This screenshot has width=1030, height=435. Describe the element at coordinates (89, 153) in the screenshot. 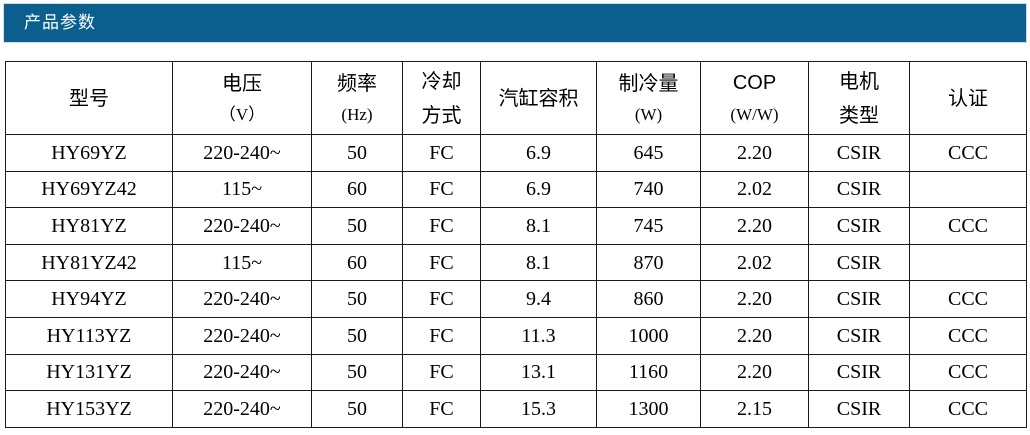

I see `cell-model: HY69YZ` at that location.